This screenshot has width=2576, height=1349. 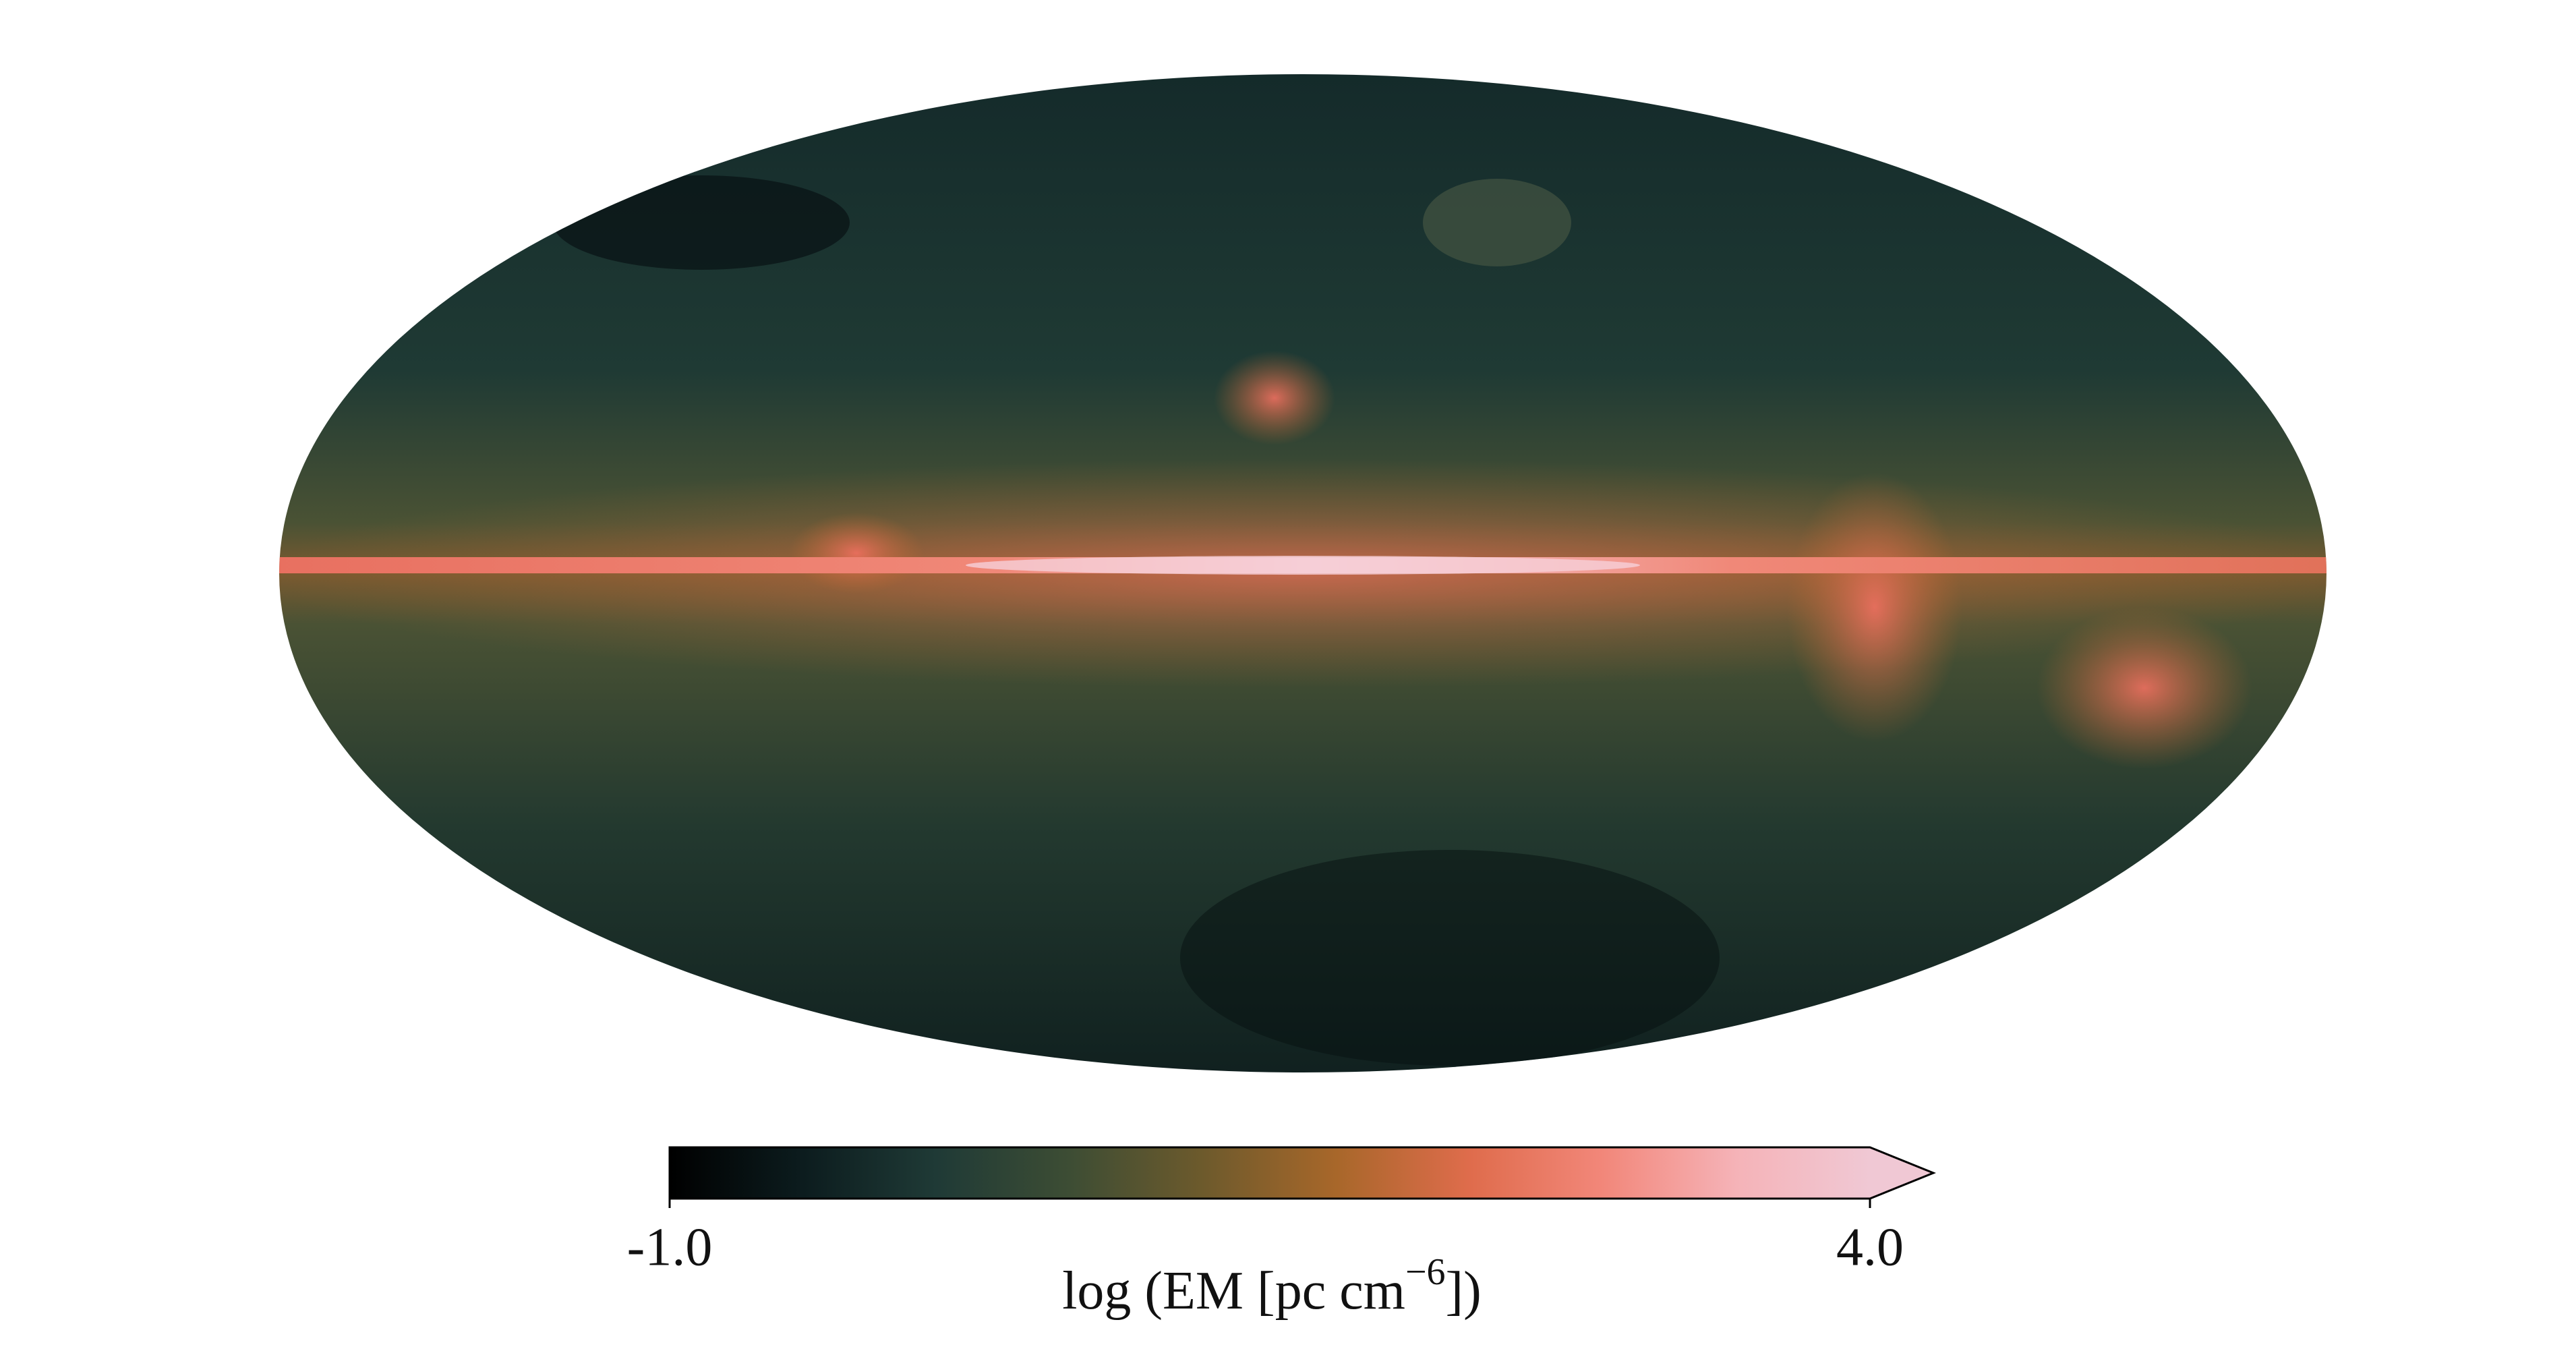 I want to click on colorbar-tick-label: -1.0, so click(x=670, y=1247).